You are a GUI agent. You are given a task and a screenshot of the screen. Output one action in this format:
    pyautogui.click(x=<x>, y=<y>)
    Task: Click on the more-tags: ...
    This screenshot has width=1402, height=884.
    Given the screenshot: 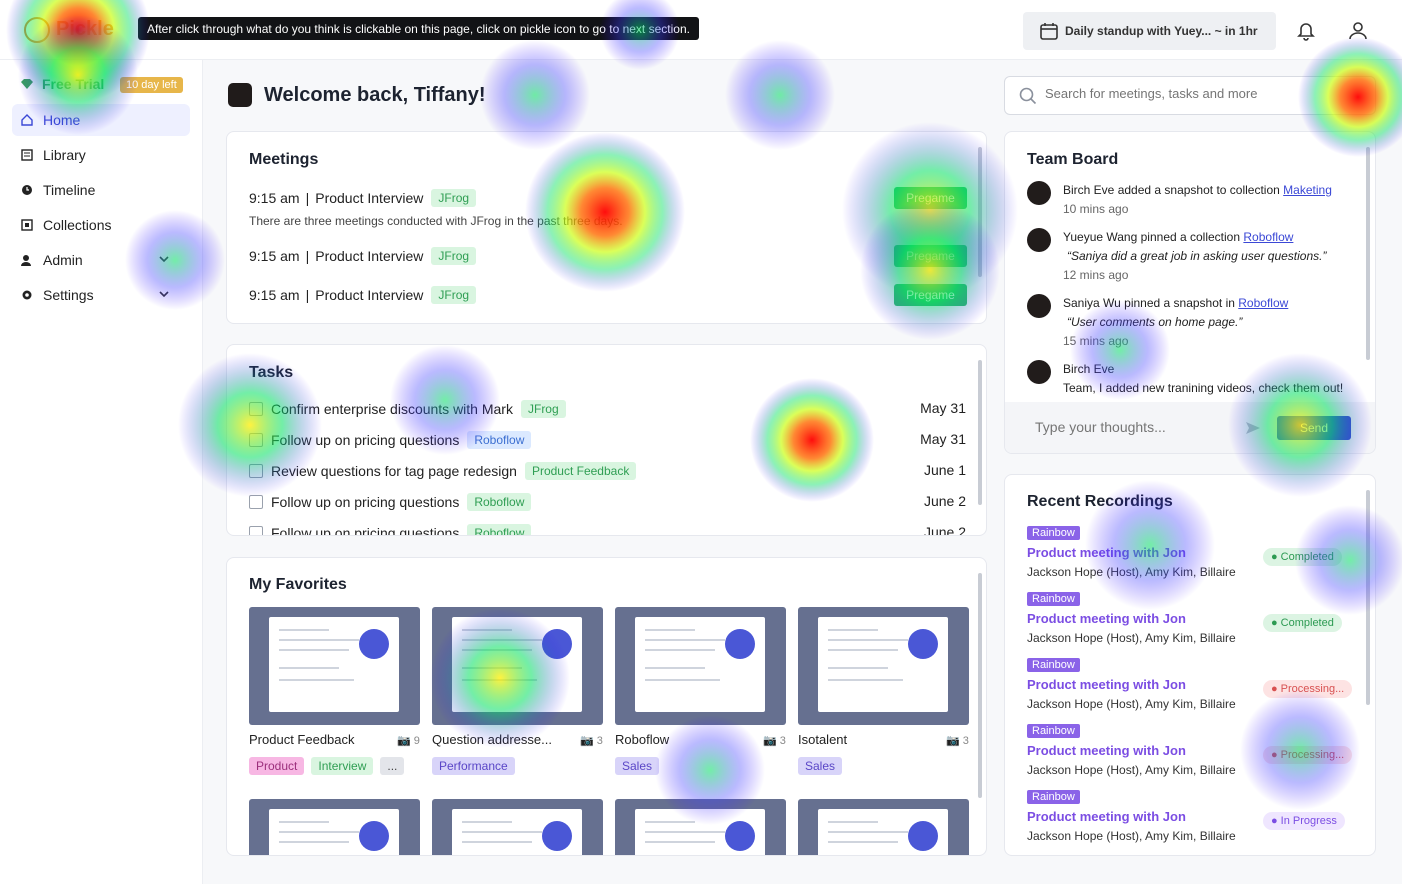 What is the action you would take?
    pyautogui.click(x=392, y=766)
    